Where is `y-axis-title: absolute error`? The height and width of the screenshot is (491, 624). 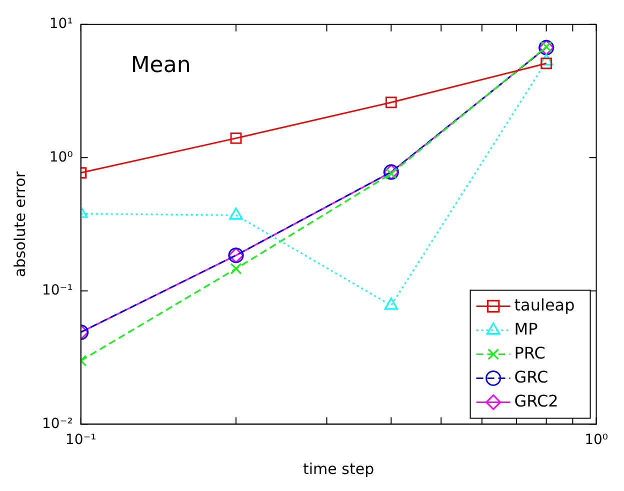
y-axis-title: absolute error is located at coordinates (19, 224).